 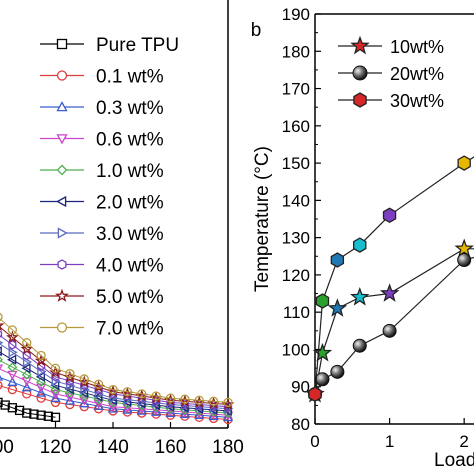 What do you see at coordinates (130, 77) in the screenshot?
I see `legend-label: 0.1 wt%` at bounding box center [130, 77].